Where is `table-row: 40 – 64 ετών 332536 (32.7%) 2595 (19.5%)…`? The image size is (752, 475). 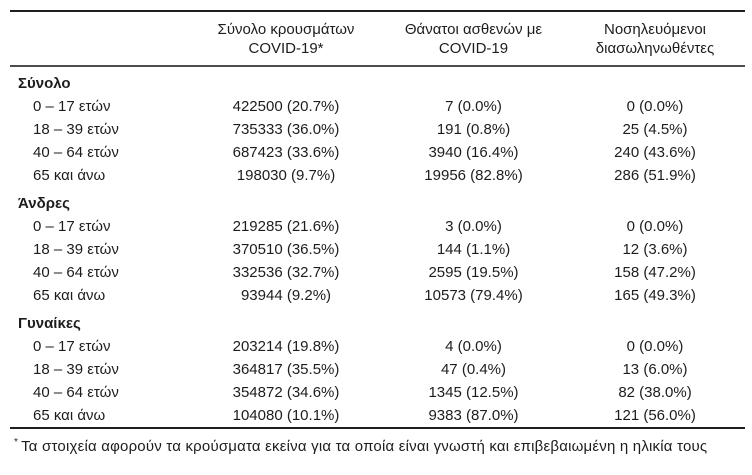
table-row: 40 – 64 ετών 332536 (32.7%) 2595 (19.5%)… is located at coordinates (377, 272).